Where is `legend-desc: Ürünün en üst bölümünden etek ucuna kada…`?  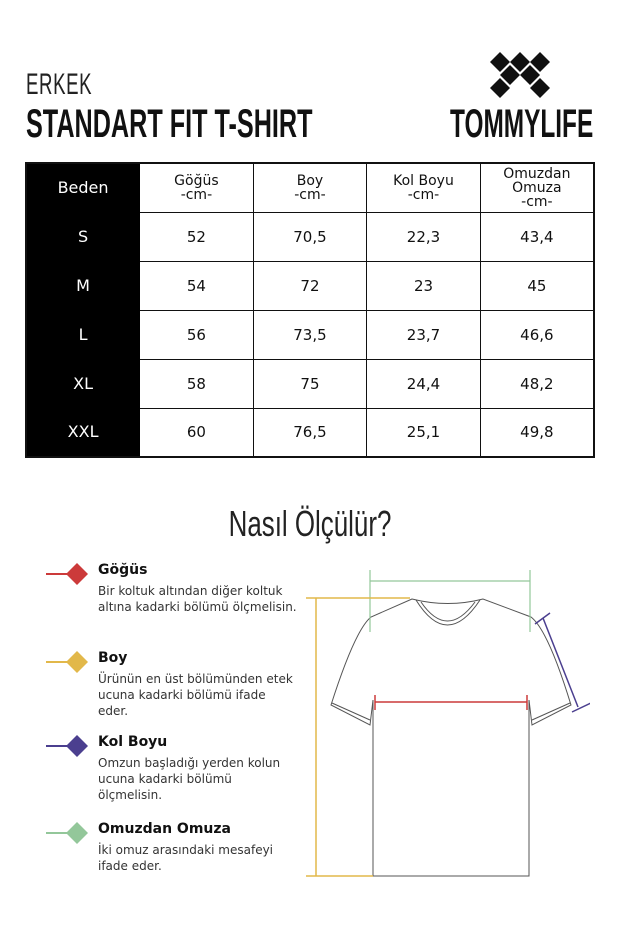
legend-desc: Ürünün en üst bölümünden etek ucuna kada… is located at coordinates (195, 695).